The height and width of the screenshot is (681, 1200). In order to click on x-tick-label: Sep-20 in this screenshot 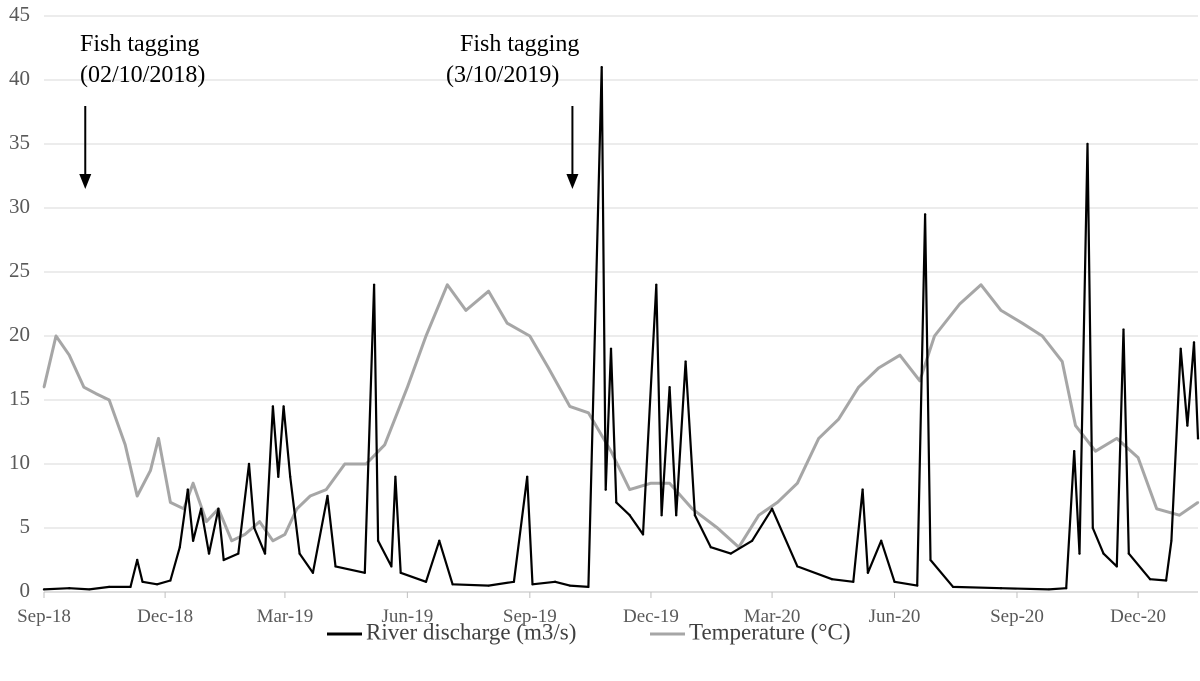, I will do `click(1017, 616)`.